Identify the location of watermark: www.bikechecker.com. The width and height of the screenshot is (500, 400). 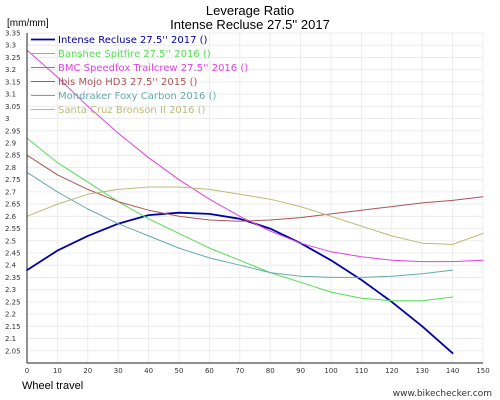
(442, 394).